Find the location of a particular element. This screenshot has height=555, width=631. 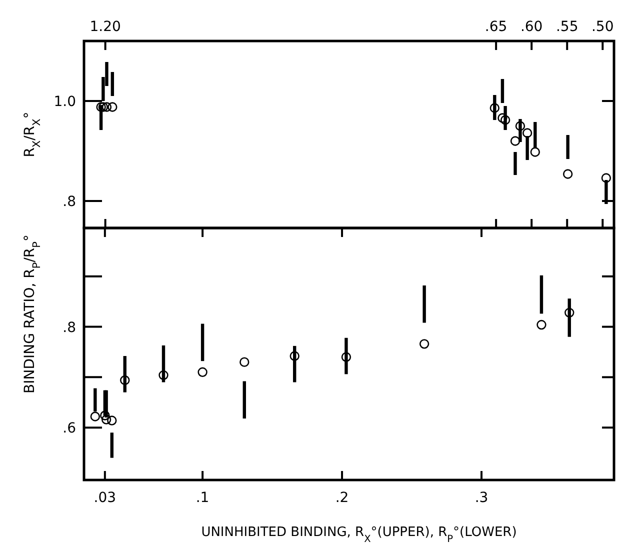

x-tick-label: .65 is located at coordinates (496, 27).